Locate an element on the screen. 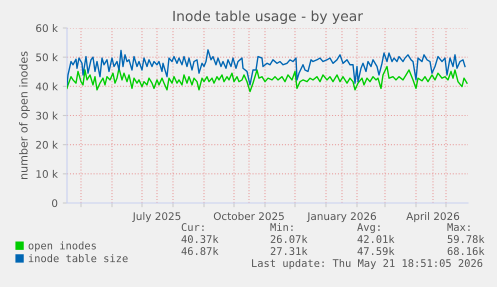 This screenshot has height=287, width=497. text: 26.07k is located at coordinates (289, 239).